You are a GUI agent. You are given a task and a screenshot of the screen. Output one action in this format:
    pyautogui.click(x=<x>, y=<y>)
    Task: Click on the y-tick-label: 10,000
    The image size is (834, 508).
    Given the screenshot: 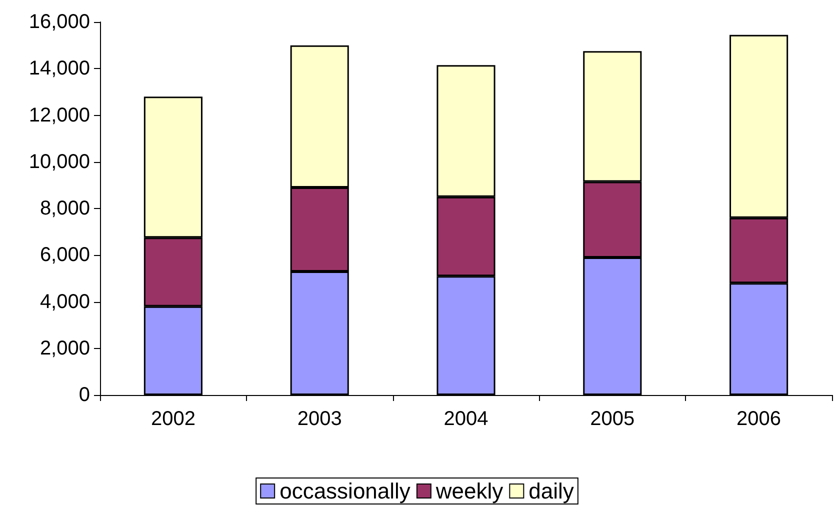 What is the action you would take?
    pyautogui.click(x=59, y=161)
    